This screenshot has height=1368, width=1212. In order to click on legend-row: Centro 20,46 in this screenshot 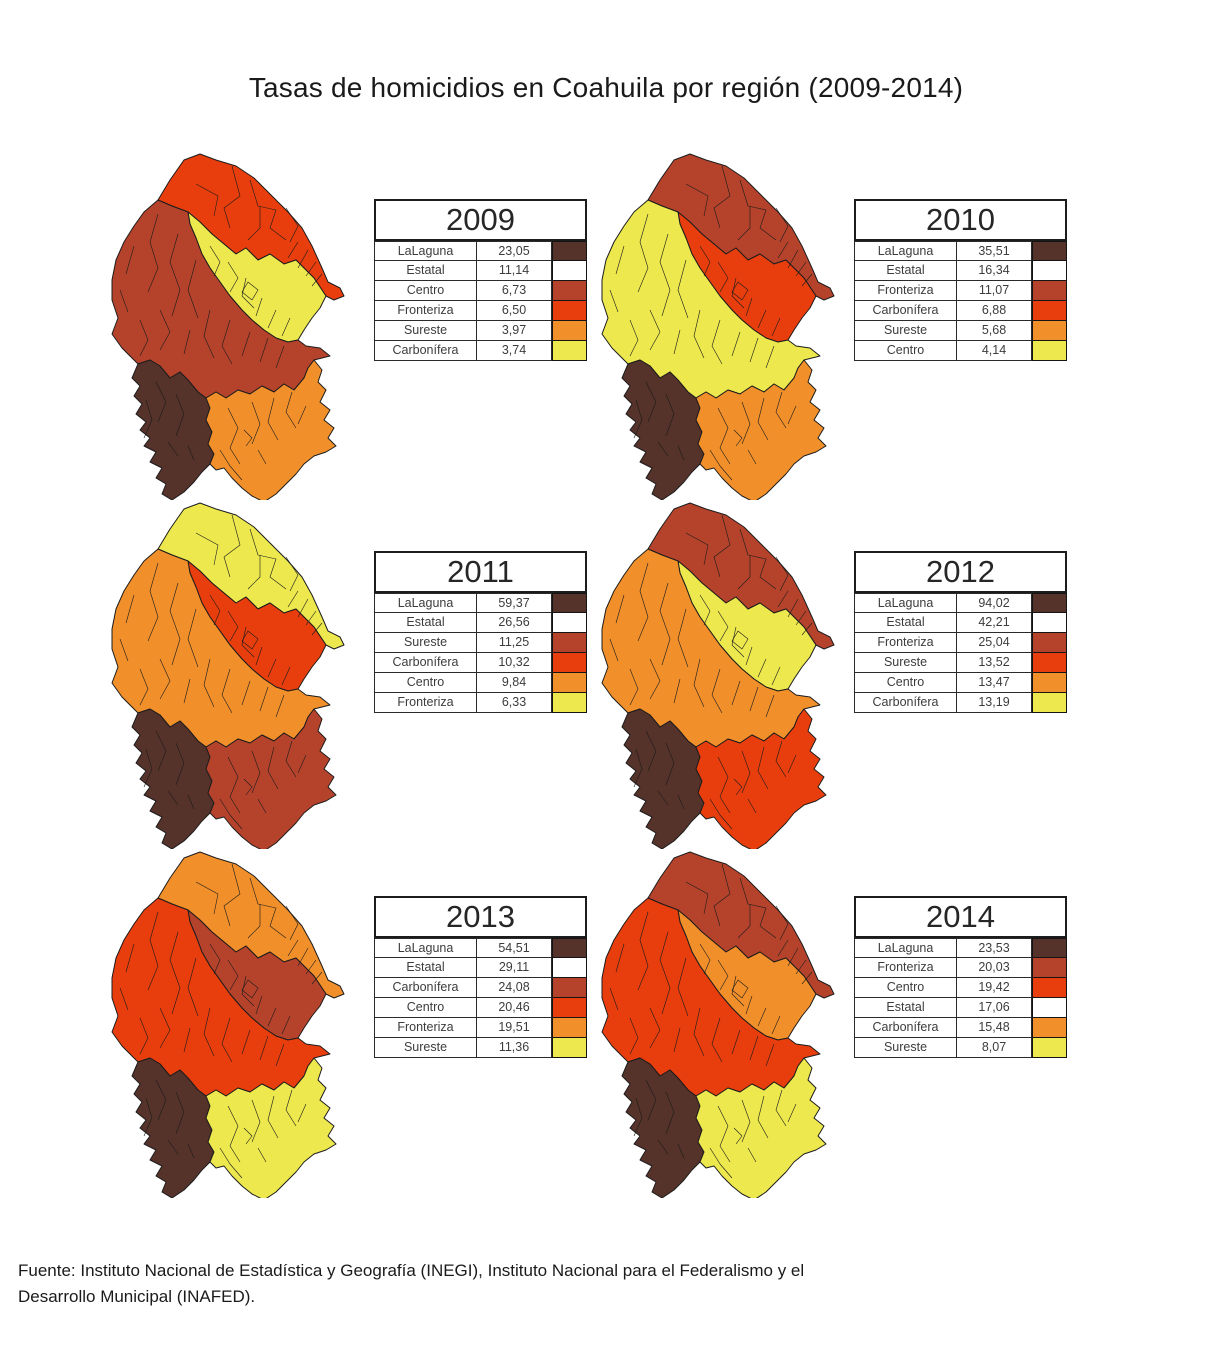, I will do `click(480, 1008)`.